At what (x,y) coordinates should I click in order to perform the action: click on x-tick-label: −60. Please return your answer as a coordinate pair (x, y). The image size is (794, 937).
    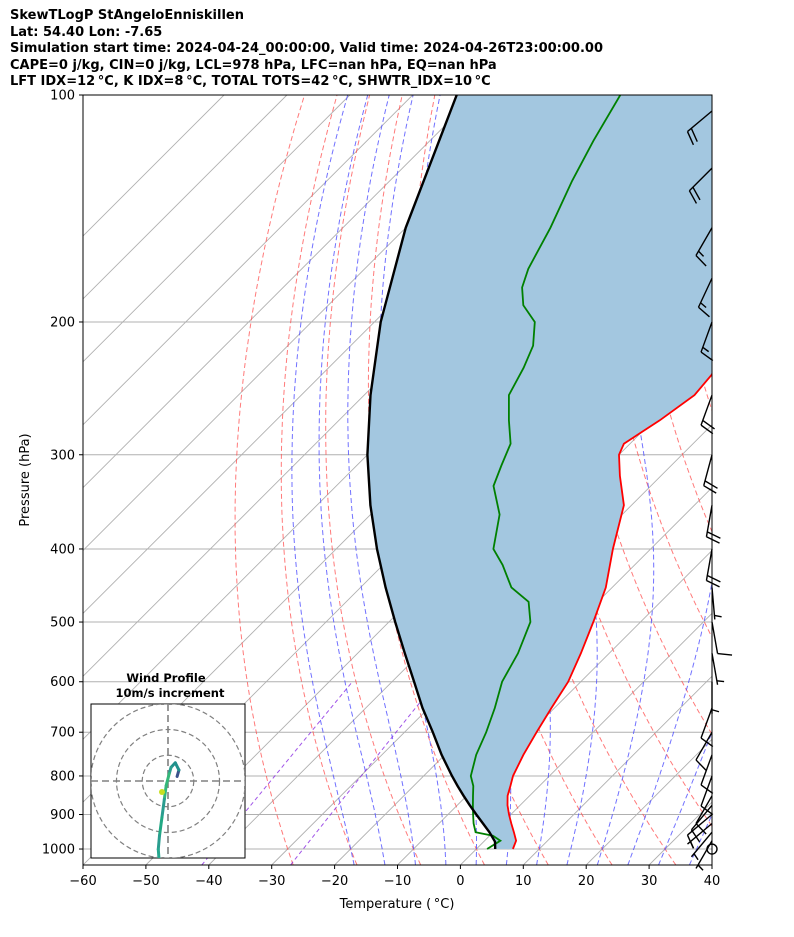
    Looking at the image, I should click on (82, 881).